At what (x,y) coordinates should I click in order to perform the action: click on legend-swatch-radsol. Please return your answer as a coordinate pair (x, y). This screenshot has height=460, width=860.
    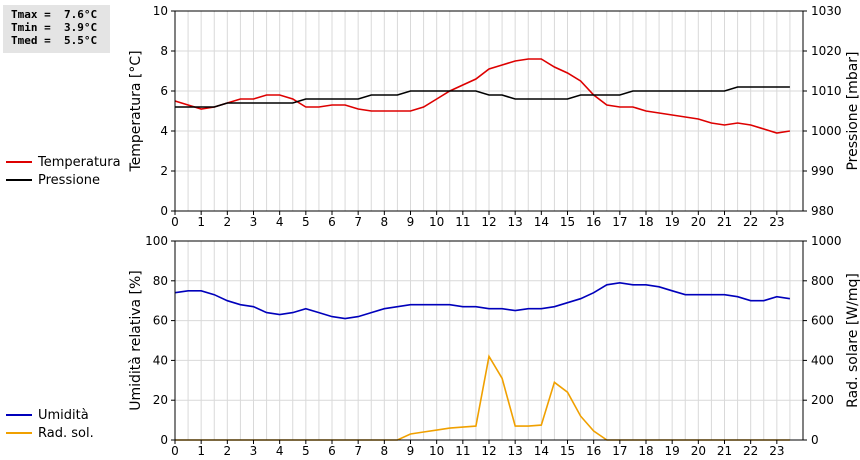
    Looking at the image, I should click on (19, 433).